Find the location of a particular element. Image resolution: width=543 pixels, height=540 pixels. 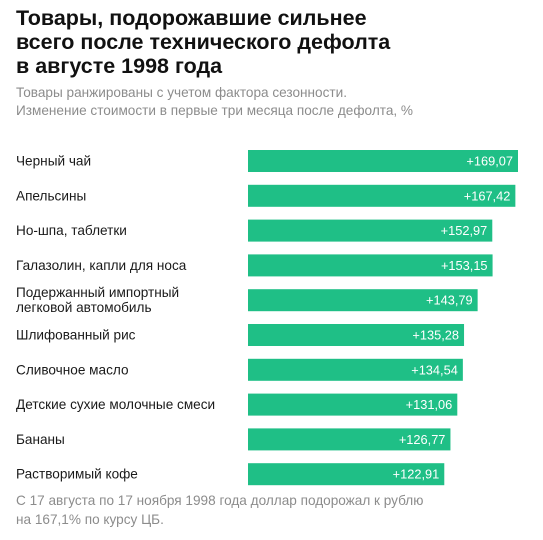

category-label-2: Но-шпа, таблетки is located at coordinates (71, 230).